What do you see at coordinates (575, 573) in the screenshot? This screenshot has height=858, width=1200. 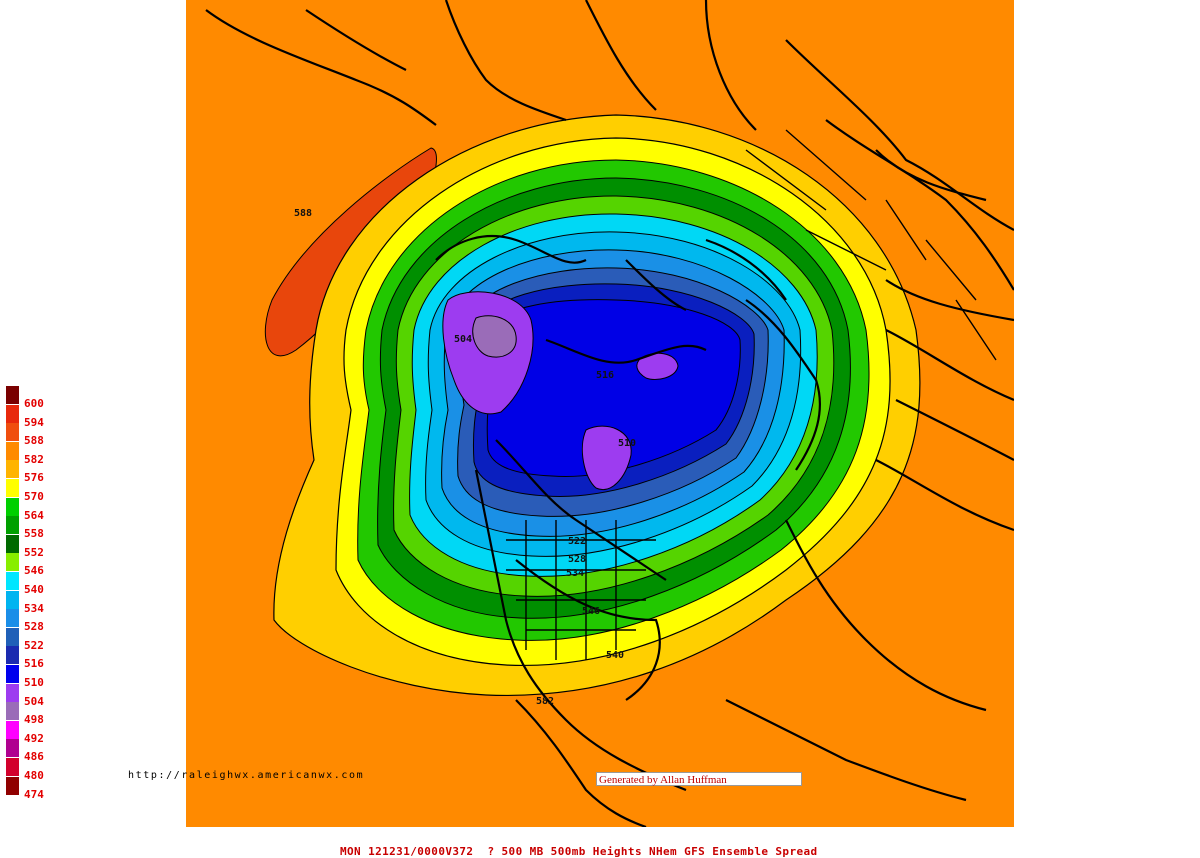 I see `contour-label-534: 534` at bounding box center [575, 573].